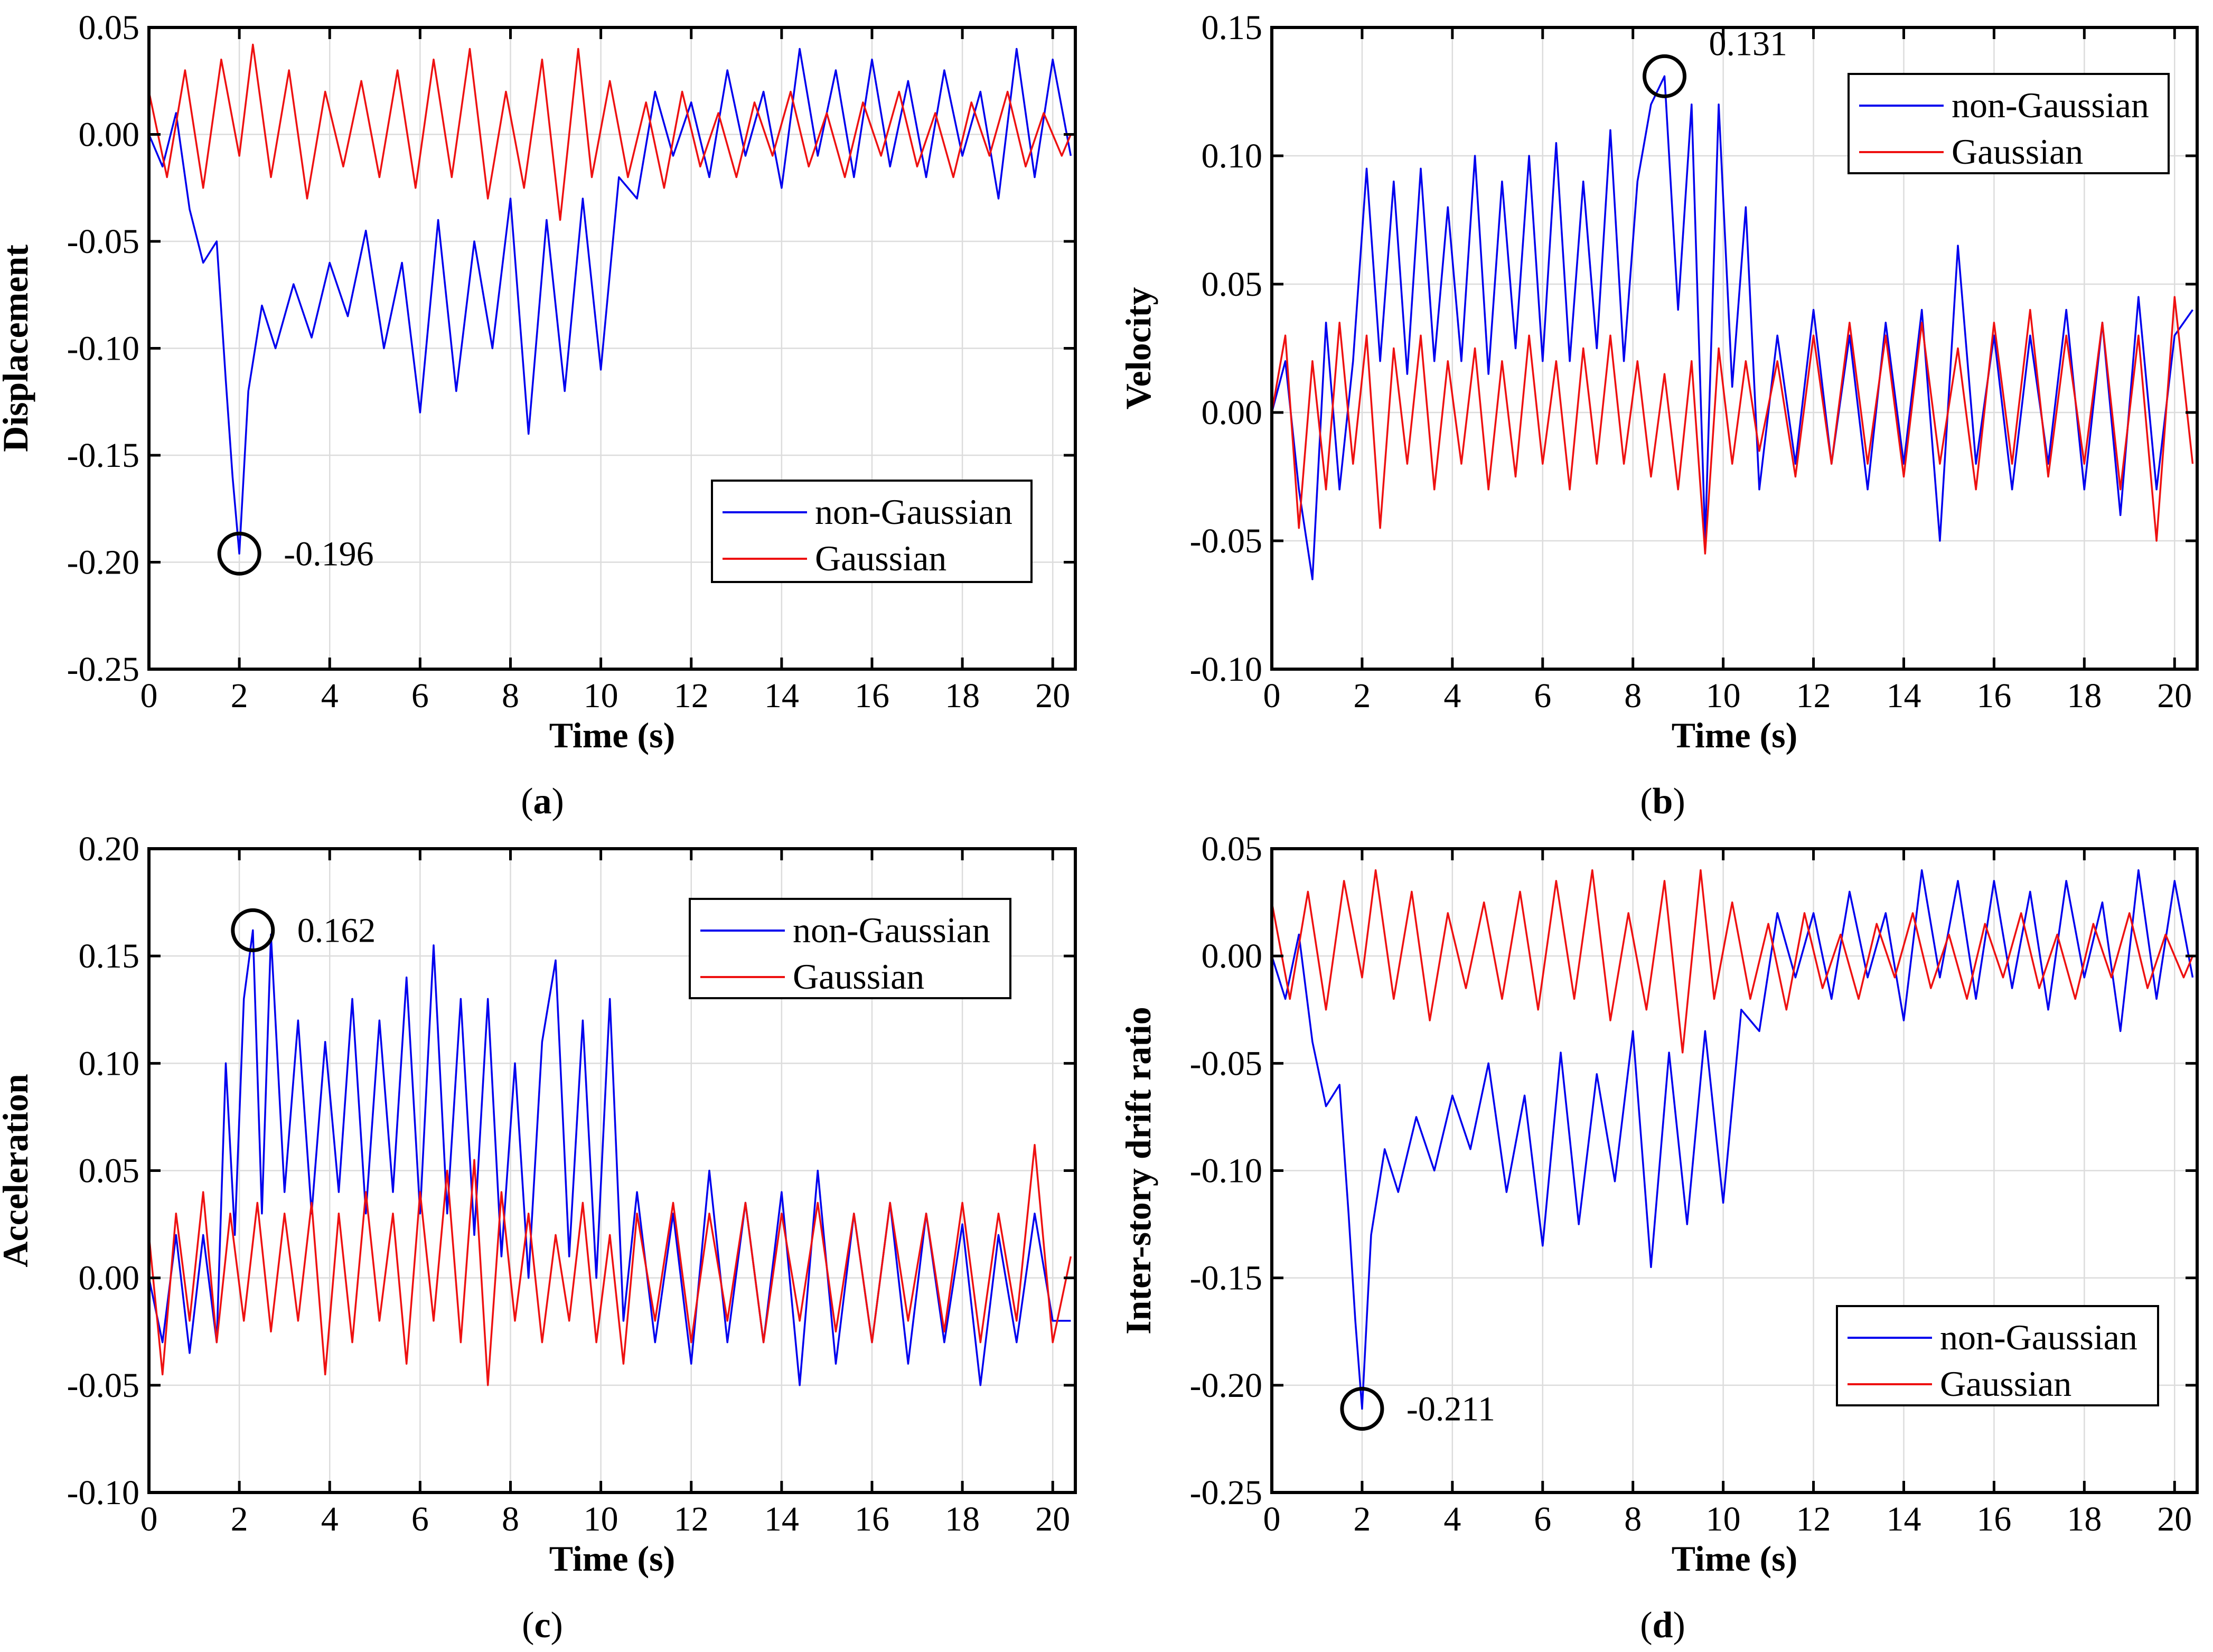  I want to click on y-axis-title: Acceleration, so click(17, 1170).